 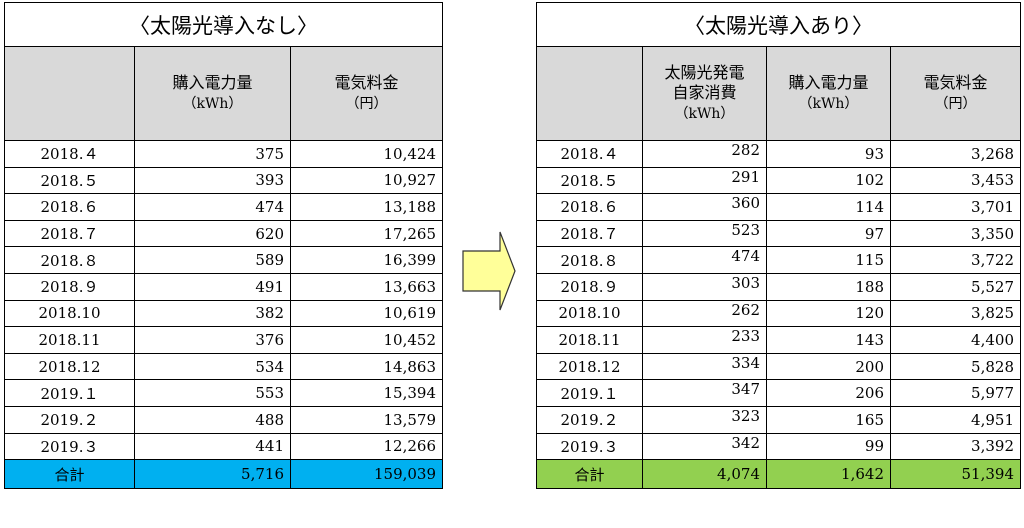 I want to click on table-row: 2018.５ 393 10,927, so click(x=224, y=180).